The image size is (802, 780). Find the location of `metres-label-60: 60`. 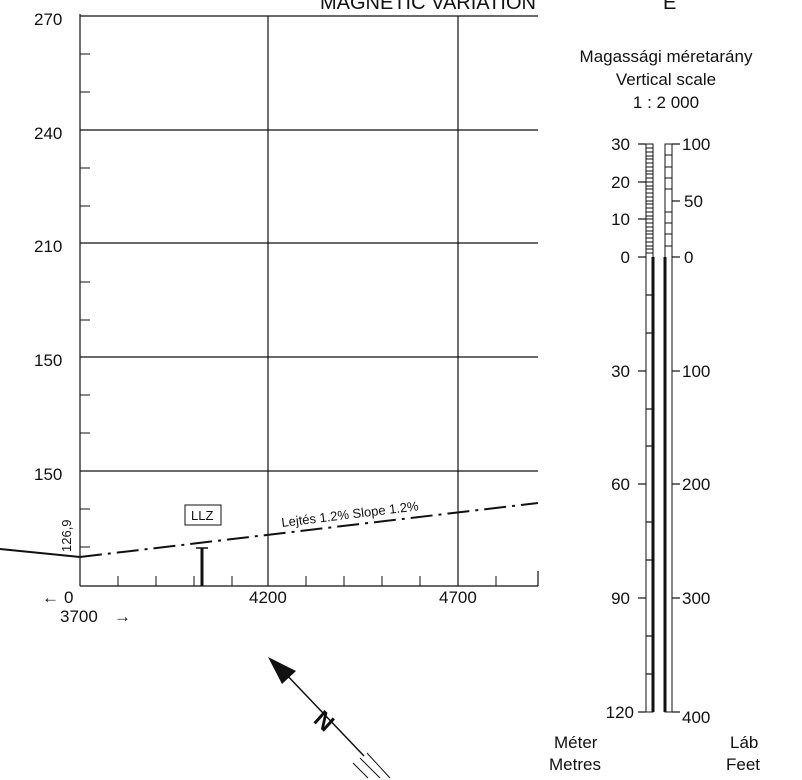

metres-label-60: 60 is located at coordinates (620, 484).